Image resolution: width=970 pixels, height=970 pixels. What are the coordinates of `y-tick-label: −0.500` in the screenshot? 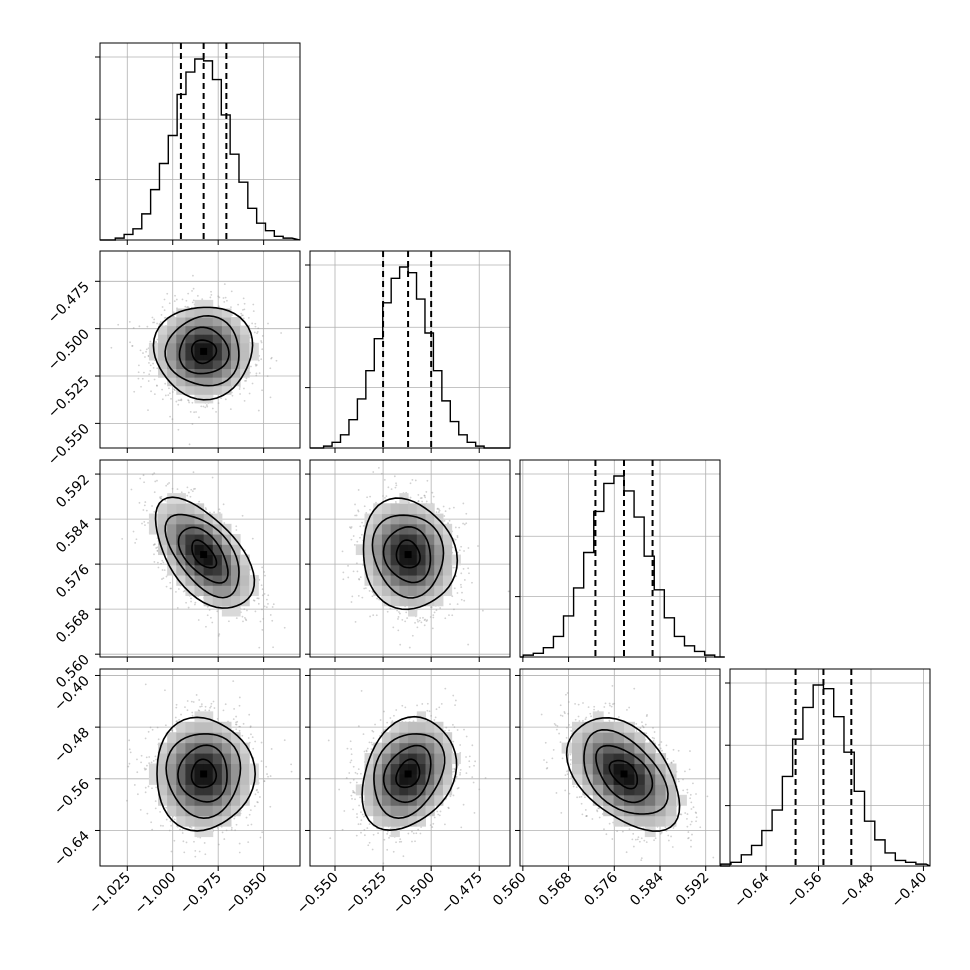 It's located at (69, 350).